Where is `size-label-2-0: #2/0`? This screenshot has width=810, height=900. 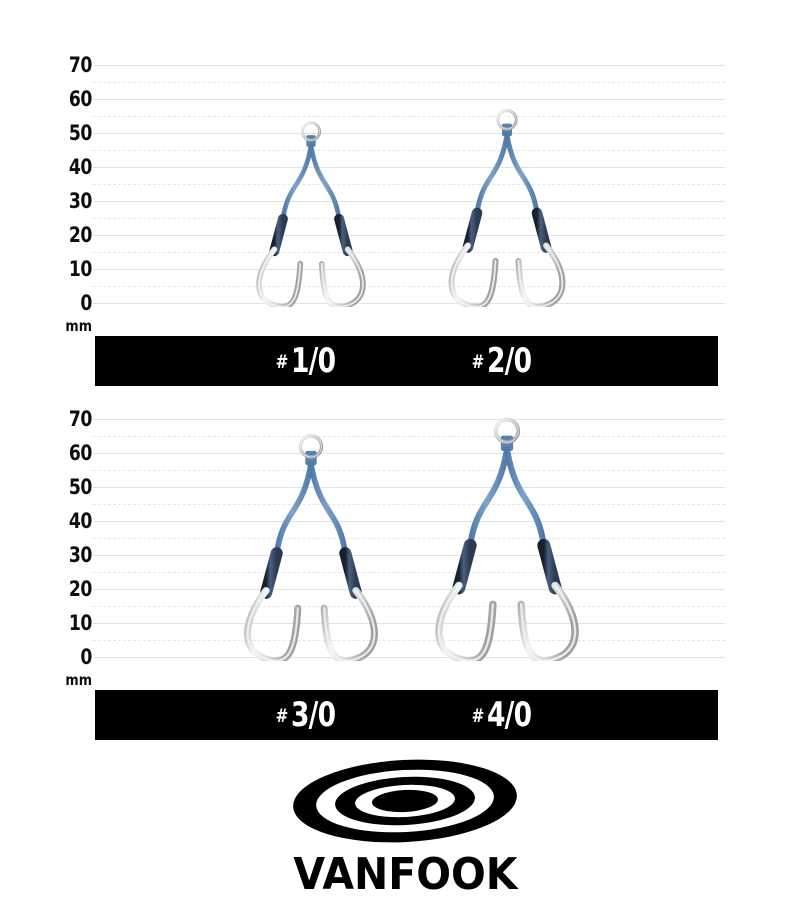
size-label-2-0: #2/0 is located at coordinates (507, 361).